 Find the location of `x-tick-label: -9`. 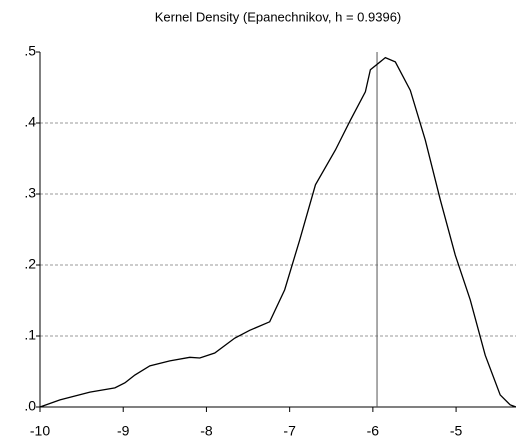

x-tick-label: -9 is located at coordinates (123, 431).